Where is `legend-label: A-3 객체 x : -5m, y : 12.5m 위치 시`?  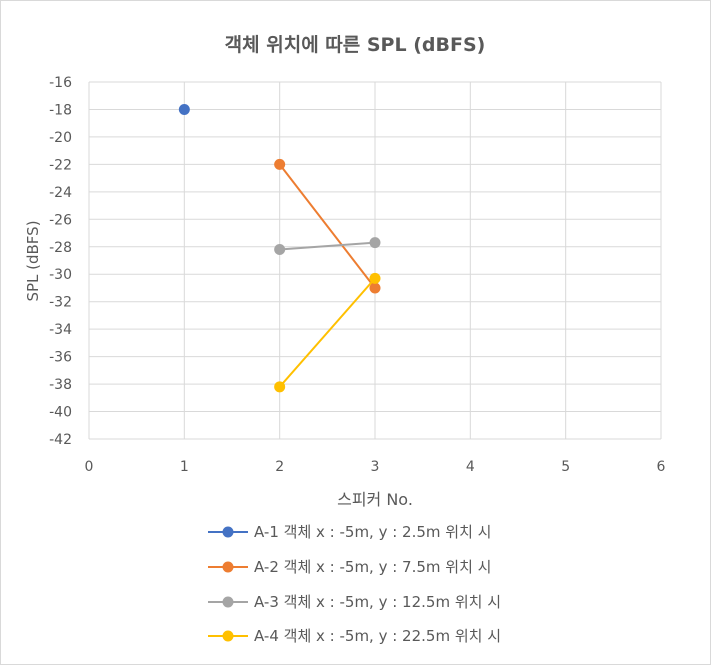
legend-label: A-3 객체 x : -5m, y : 12.5m 위치 시 is located at coordinates (377, 602).